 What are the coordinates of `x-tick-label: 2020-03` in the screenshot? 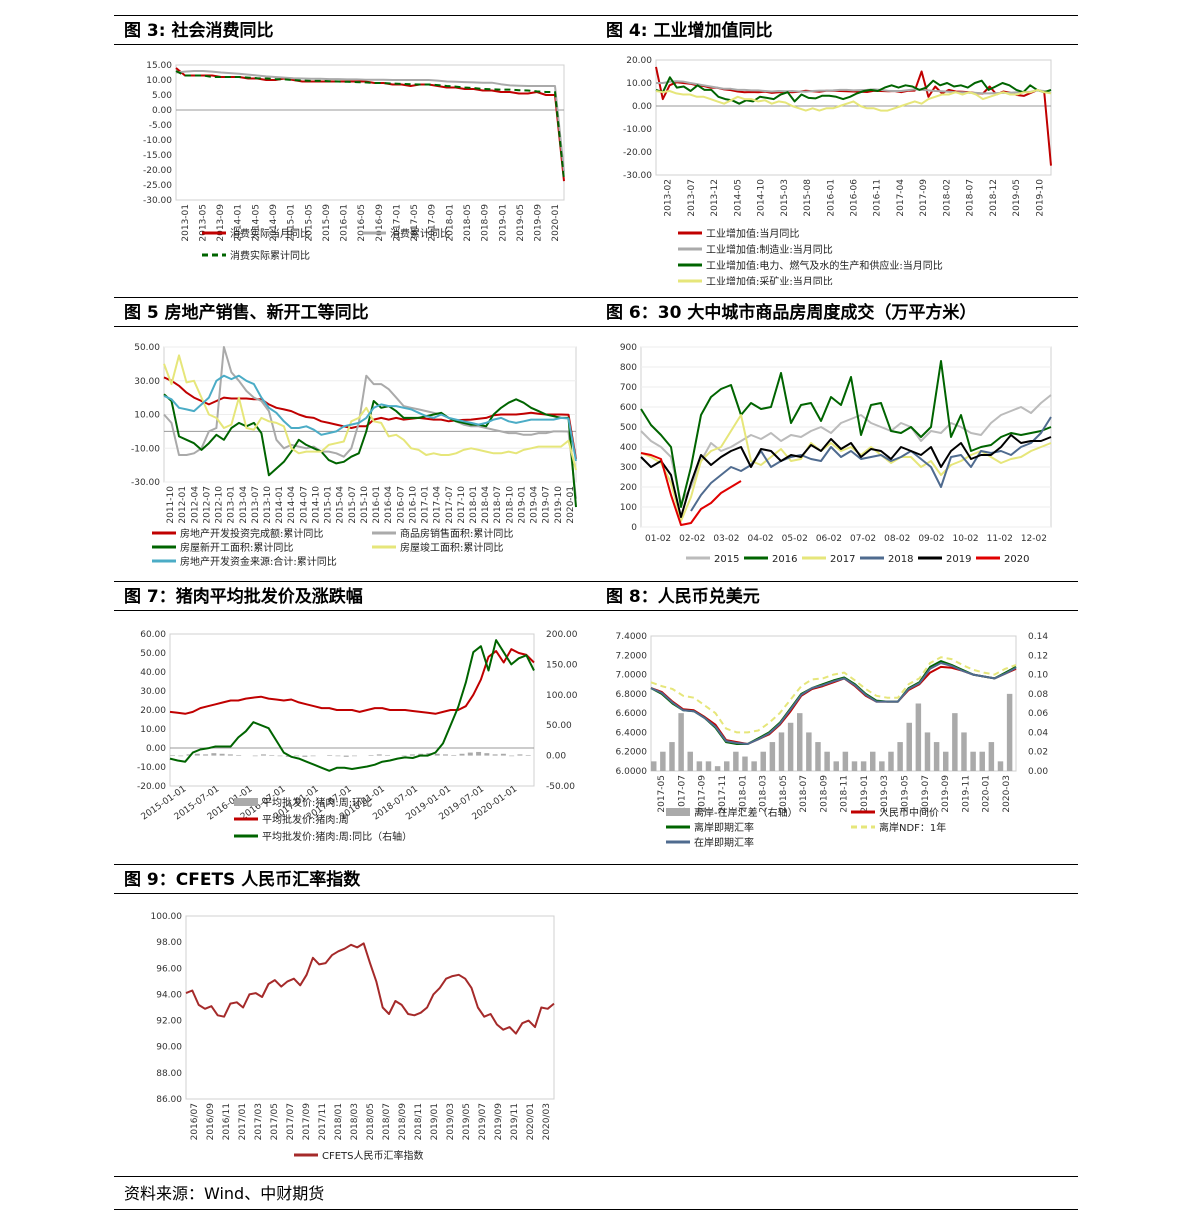 It's located at (1007, 794).